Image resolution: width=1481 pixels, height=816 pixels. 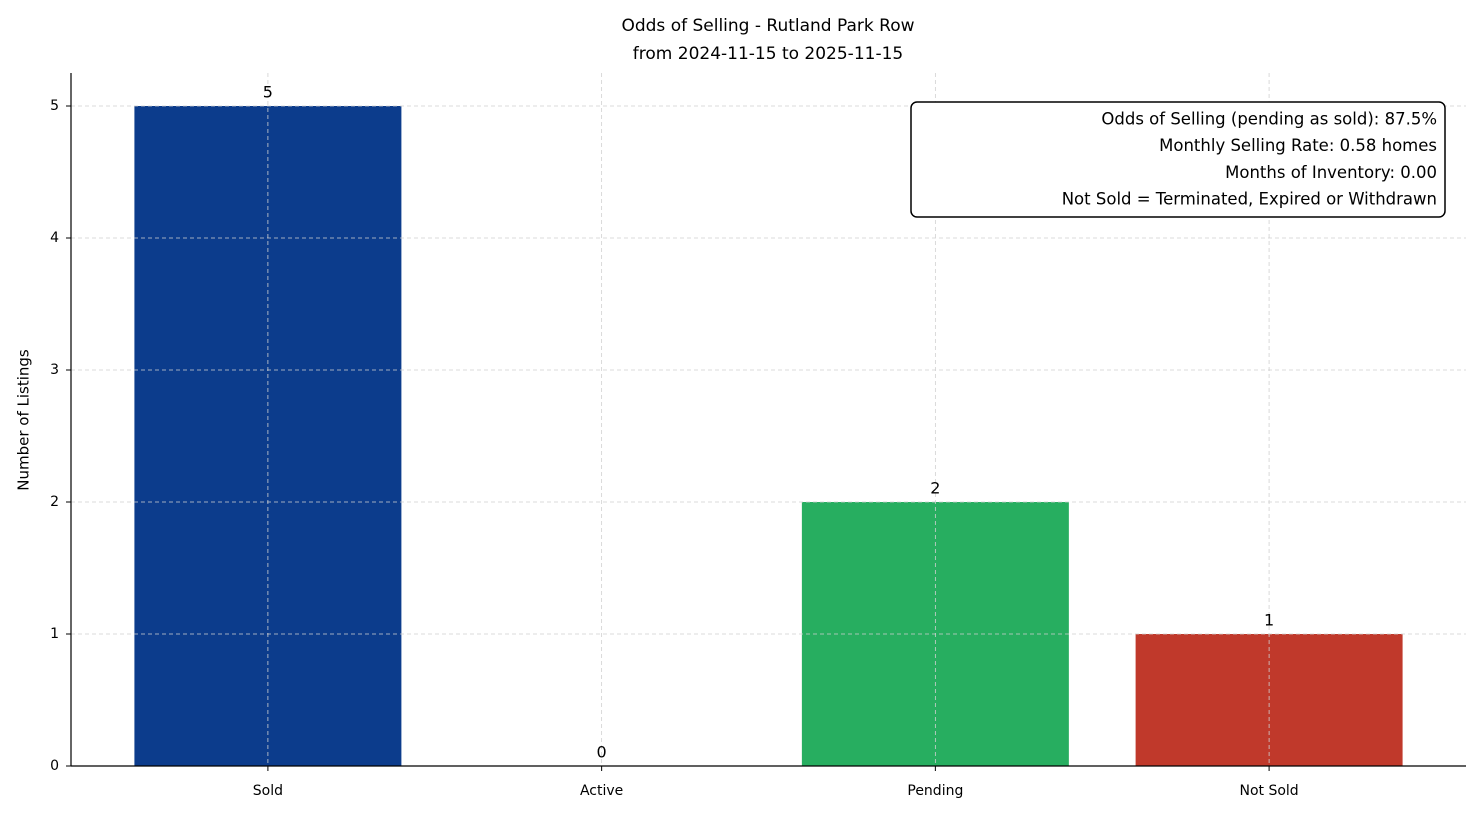 I want to click on y-tick-label: 2, so click(x=54, y=502).